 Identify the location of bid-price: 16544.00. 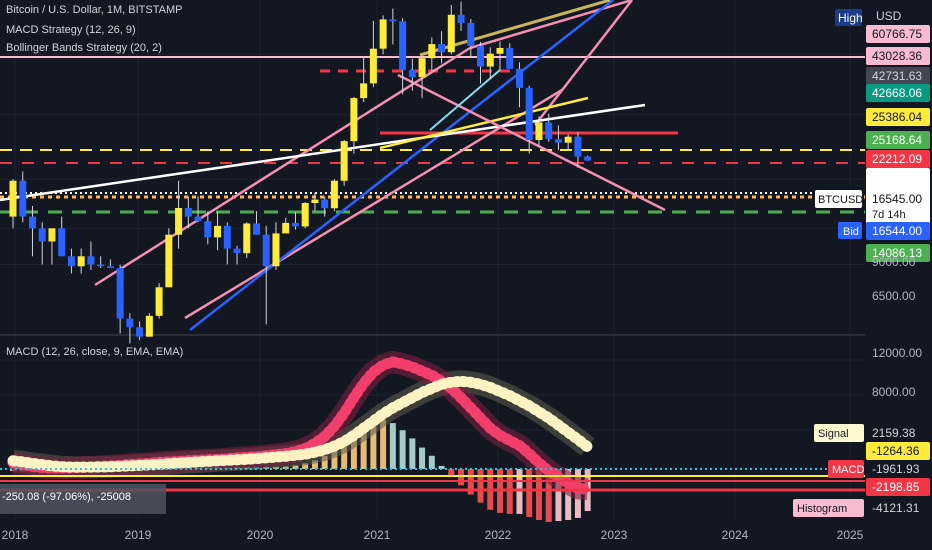
(897, 231).